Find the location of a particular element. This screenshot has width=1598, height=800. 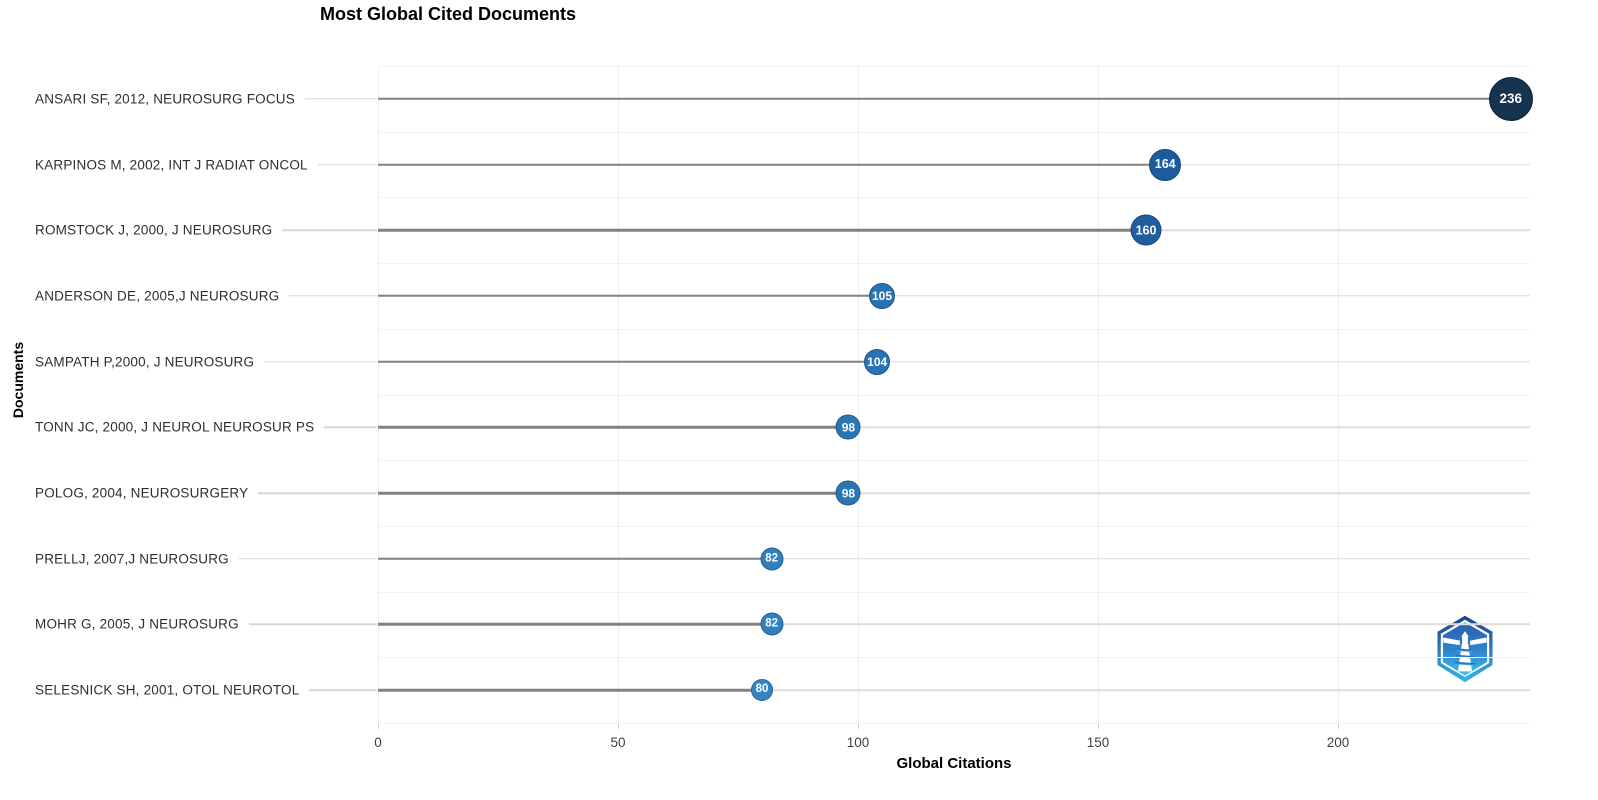

document-label: KARPINOS M, 2002, INT J RADIAT ONCOL is located at coordinates (171, 165).